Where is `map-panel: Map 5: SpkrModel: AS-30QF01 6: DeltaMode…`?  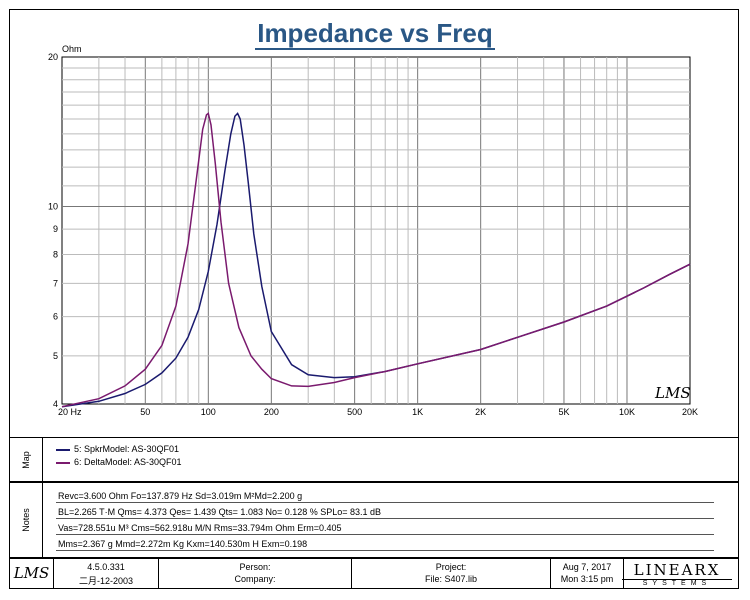
map-panel: Map 5: SpkrModel: AS-30QF01 6: DeltaMode… is located at coordinates (374, 459).